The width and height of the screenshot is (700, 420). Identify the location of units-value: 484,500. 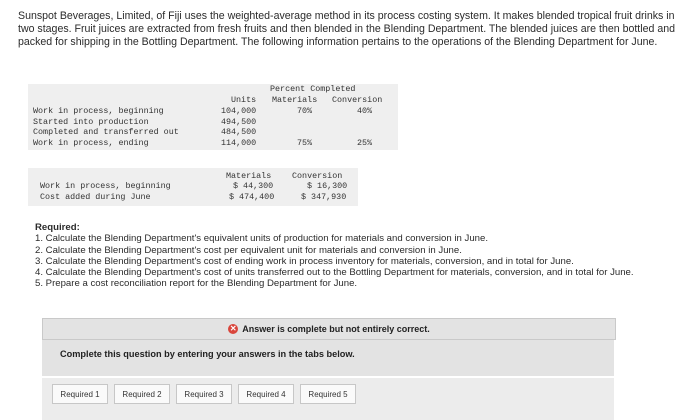
(239, 132).